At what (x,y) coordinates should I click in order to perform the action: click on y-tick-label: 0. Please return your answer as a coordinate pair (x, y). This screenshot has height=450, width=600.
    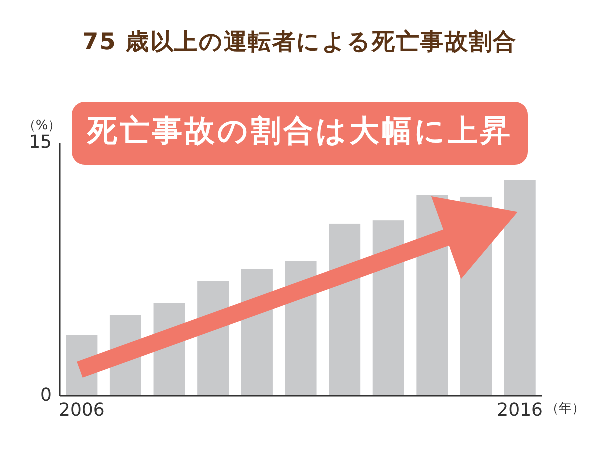
    Looking at the image, I should click on (46, 395).